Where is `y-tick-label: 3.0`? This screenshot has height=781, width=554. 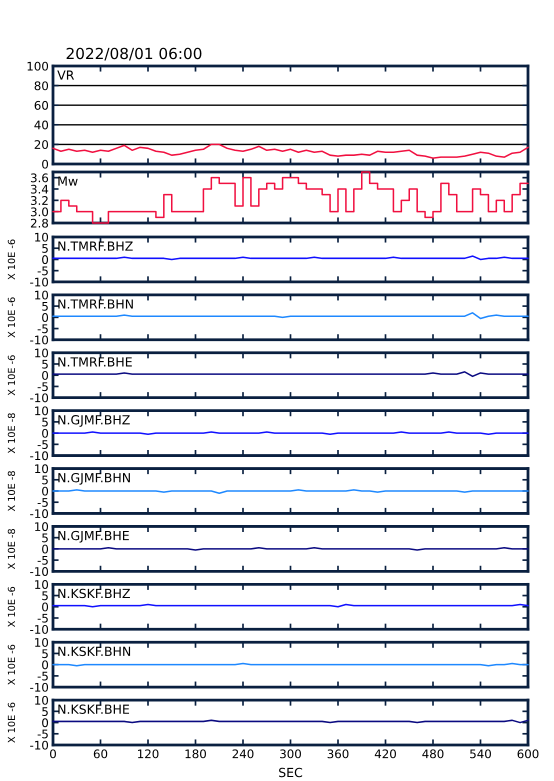
y-tick-label: 3.0 is located at coordinates (39, 211).